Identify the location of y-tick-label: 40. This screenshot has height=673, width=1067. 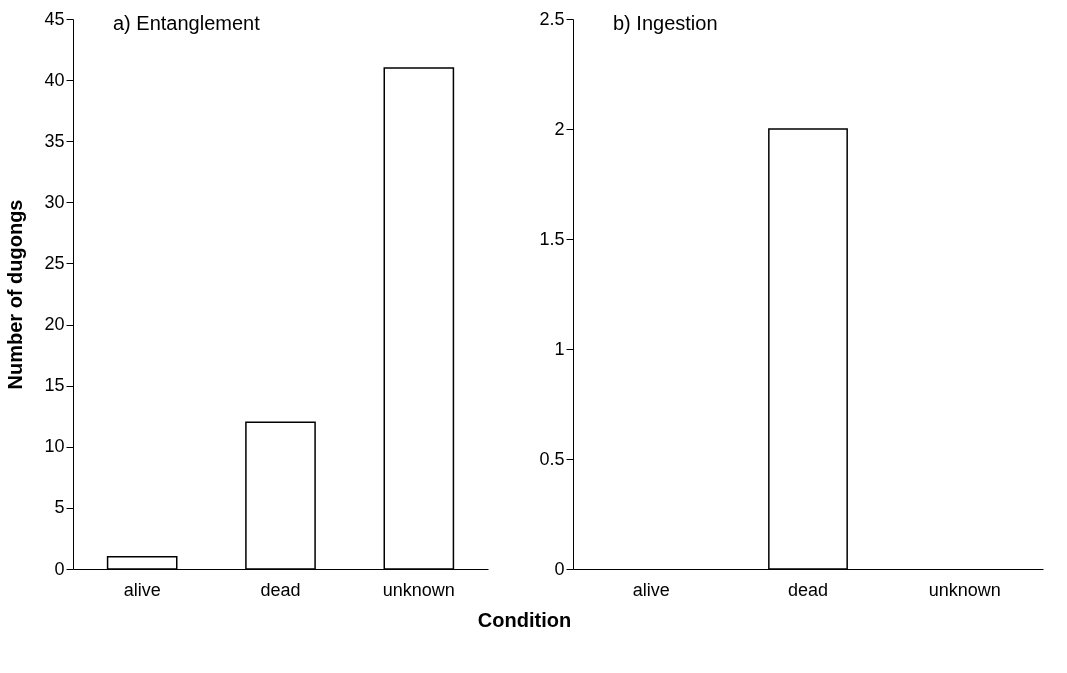
(54, 79).